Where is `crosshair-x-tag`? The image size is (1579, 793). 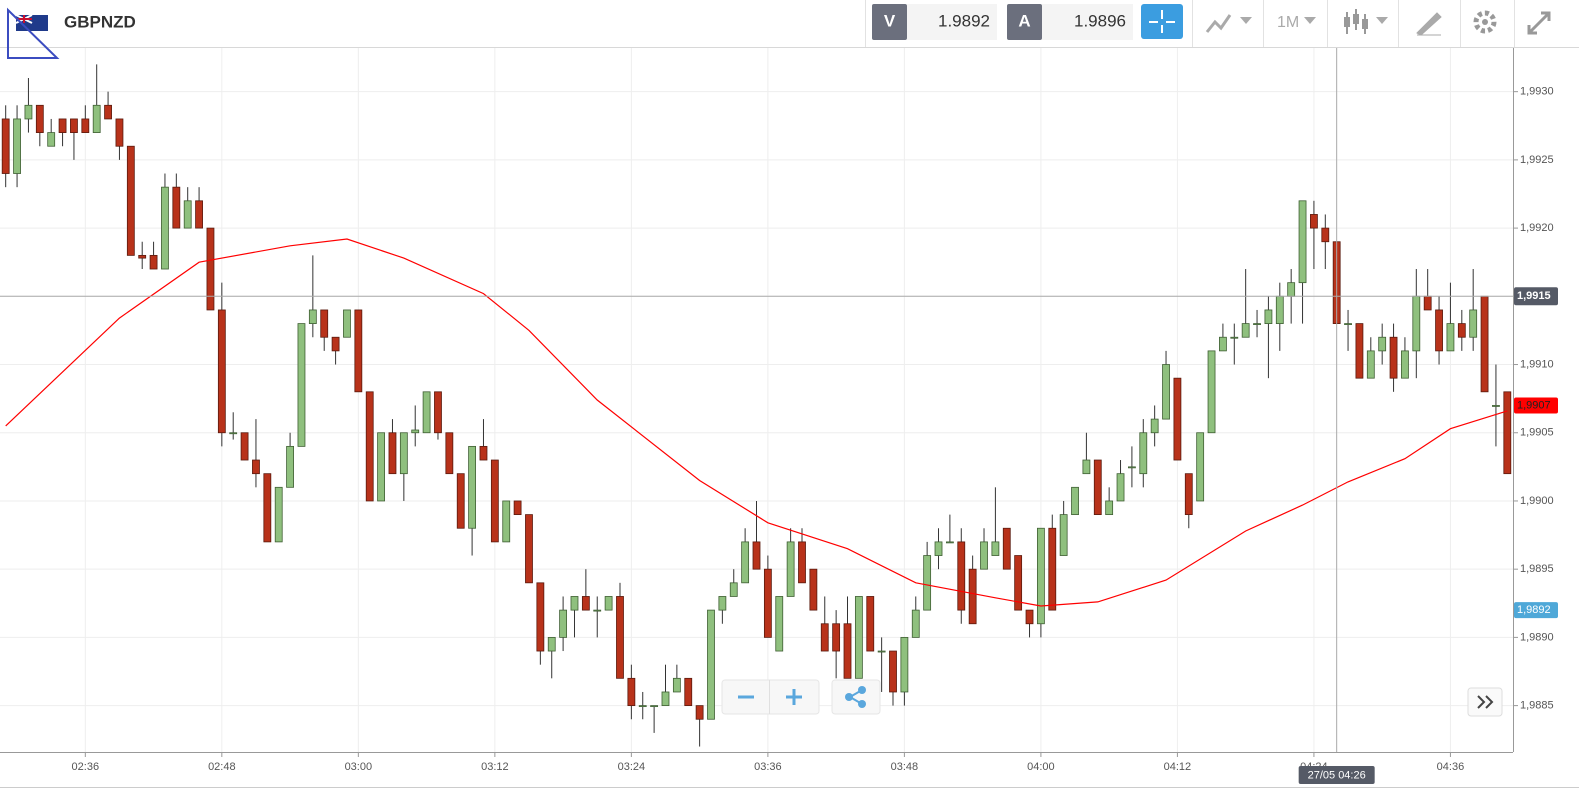
crosshair-x-tag is located at coordinates (1336, 775).